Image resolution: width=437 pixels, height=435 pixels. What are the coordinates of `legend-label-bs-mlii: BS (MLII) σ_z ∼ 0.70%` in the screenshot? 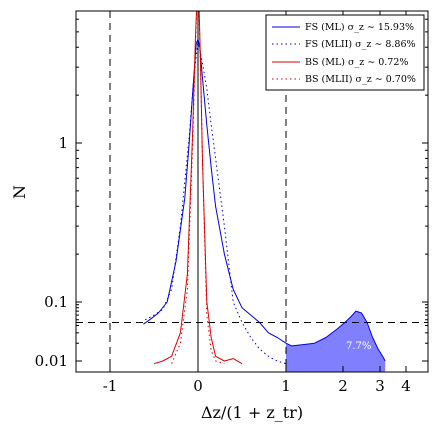 It's located at (360, 79).